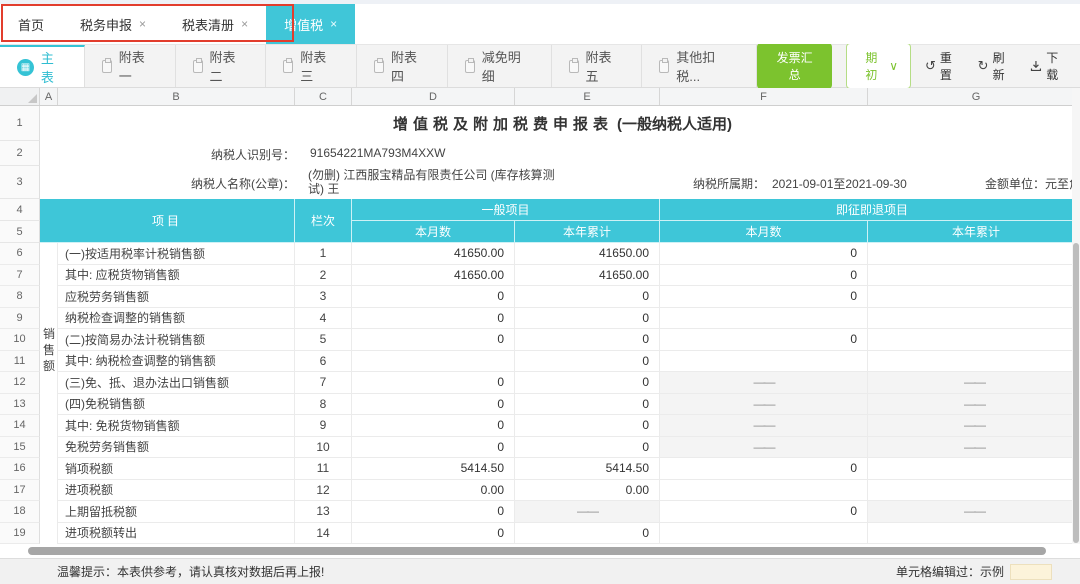 The width and height of the screenshot is (1080, 584). I want to click on cell-item-label: (四)免税销售额, so click(176, 404).